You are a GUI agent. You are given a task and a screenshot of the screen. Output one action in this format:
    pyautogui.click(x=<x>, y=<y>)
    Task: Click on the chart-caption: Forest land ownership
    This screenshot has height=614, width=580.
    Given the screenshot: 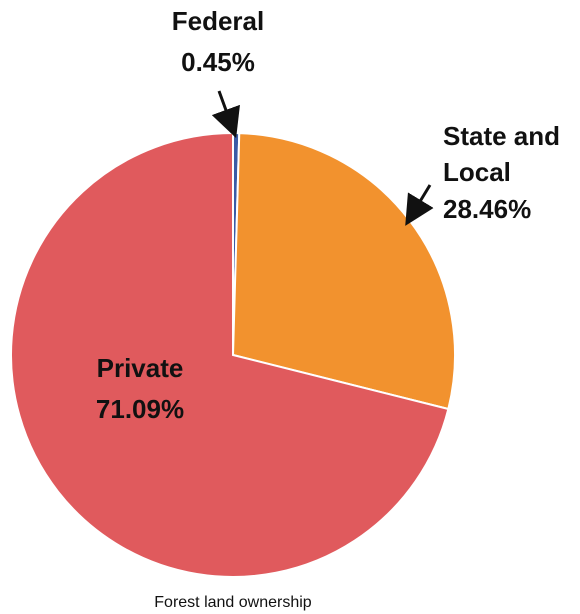 What is the action you would take?
    pyautogui.click(x=233, y=602)
    